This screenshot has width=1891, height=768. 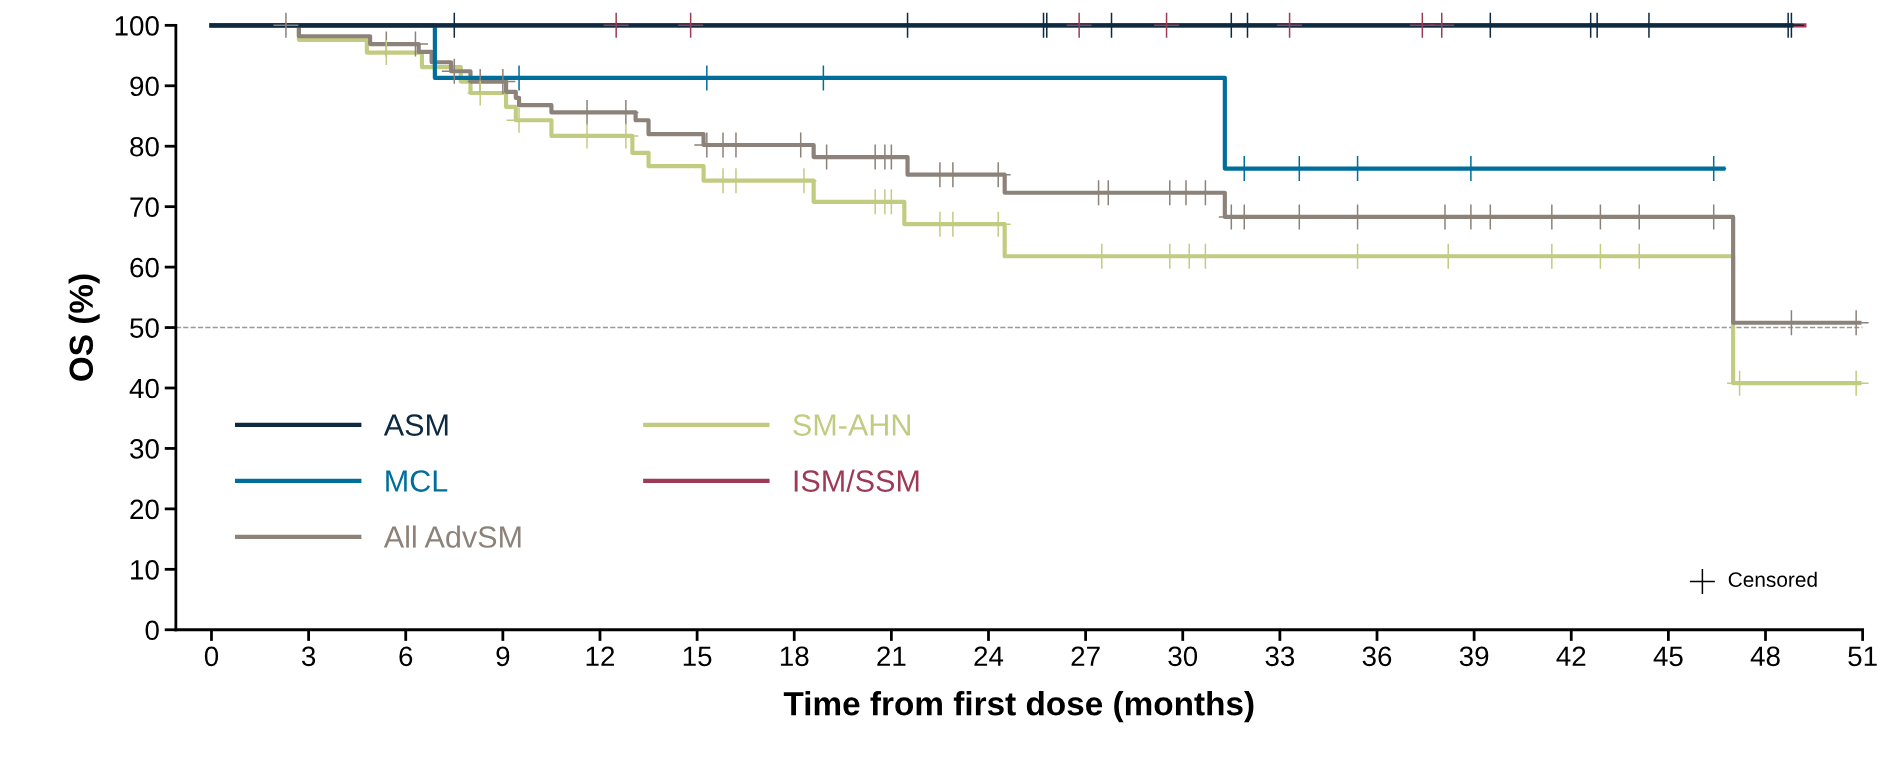 I want to click on x-tick-label: 42, so click(x=1571, y=656).